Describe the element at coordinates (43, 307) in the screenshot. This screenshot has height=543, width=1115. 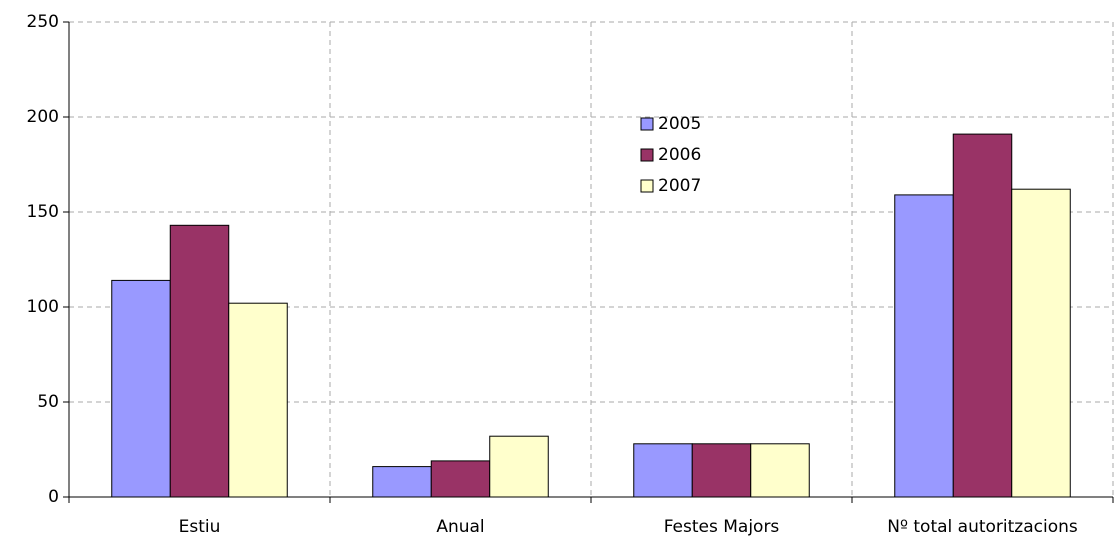
I see `y-tick-label: 100` at that location.